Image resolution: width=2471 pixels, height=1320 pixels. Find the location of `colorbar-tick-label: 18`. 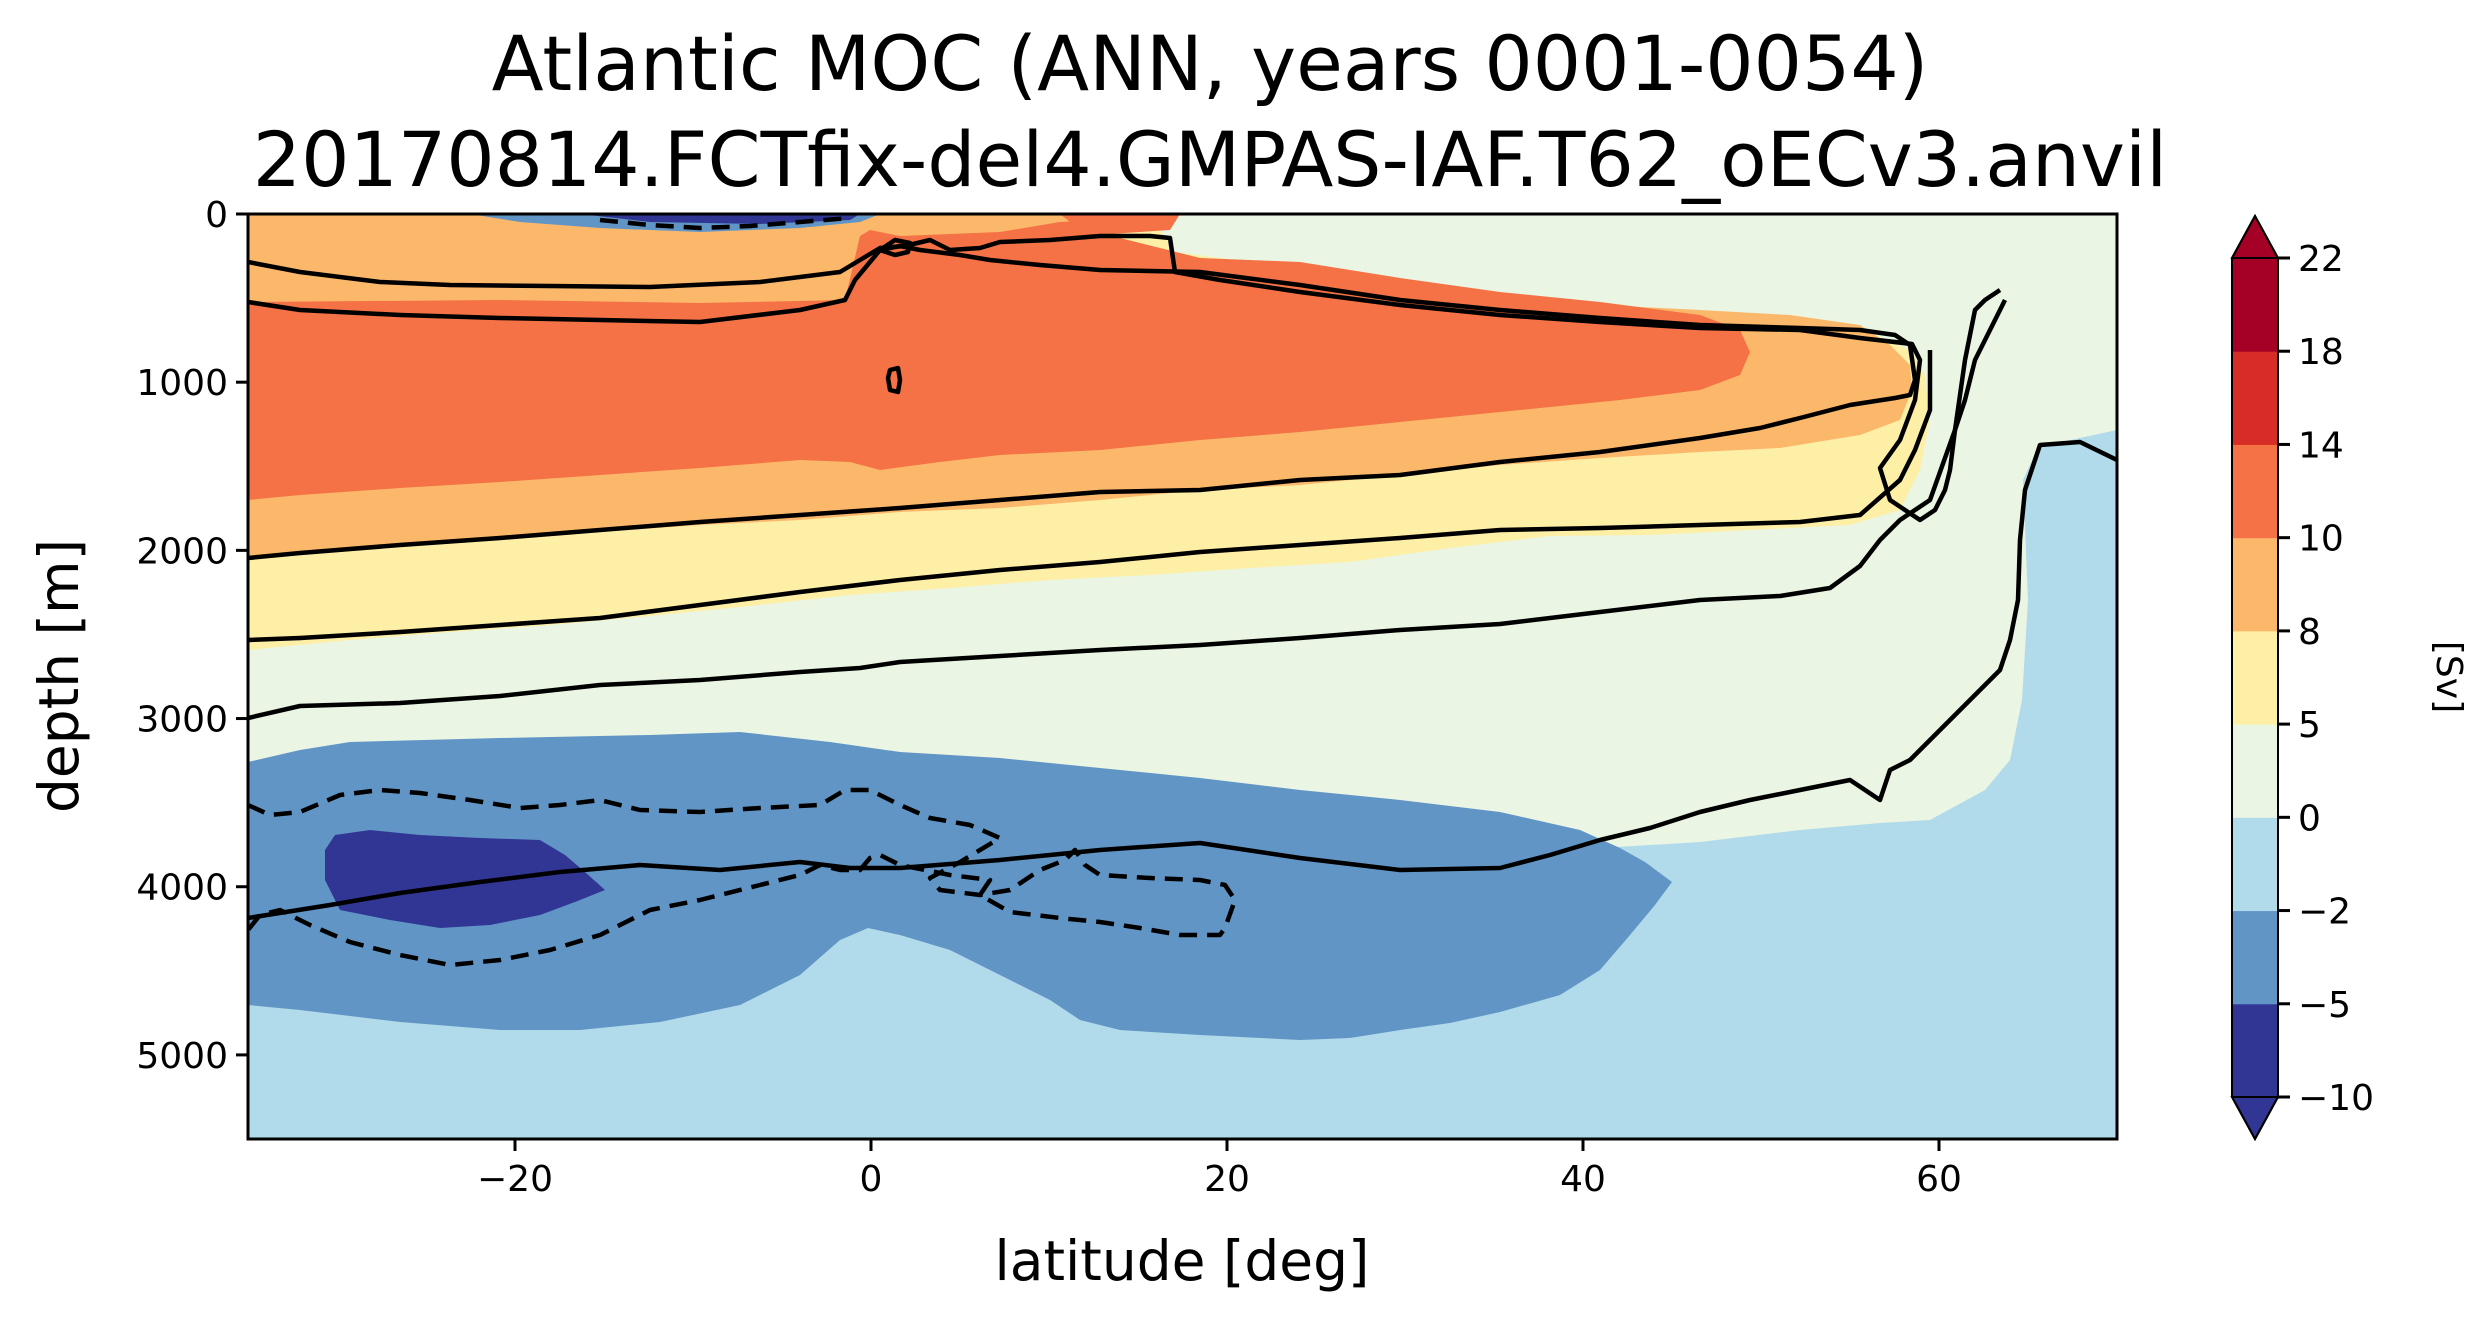

colorbar-tick-label: 18 is located at coordinates (2321, 352).